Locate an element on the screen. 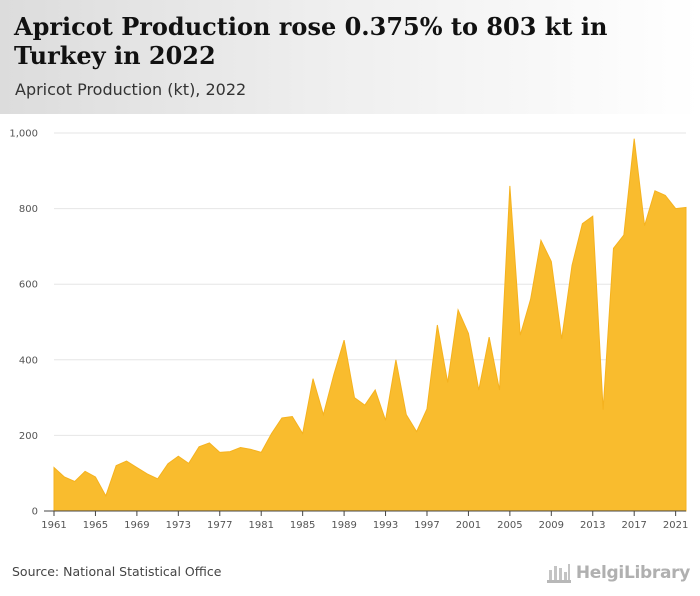  x-tick-label: 1977 is located at coordinates (219, 525).